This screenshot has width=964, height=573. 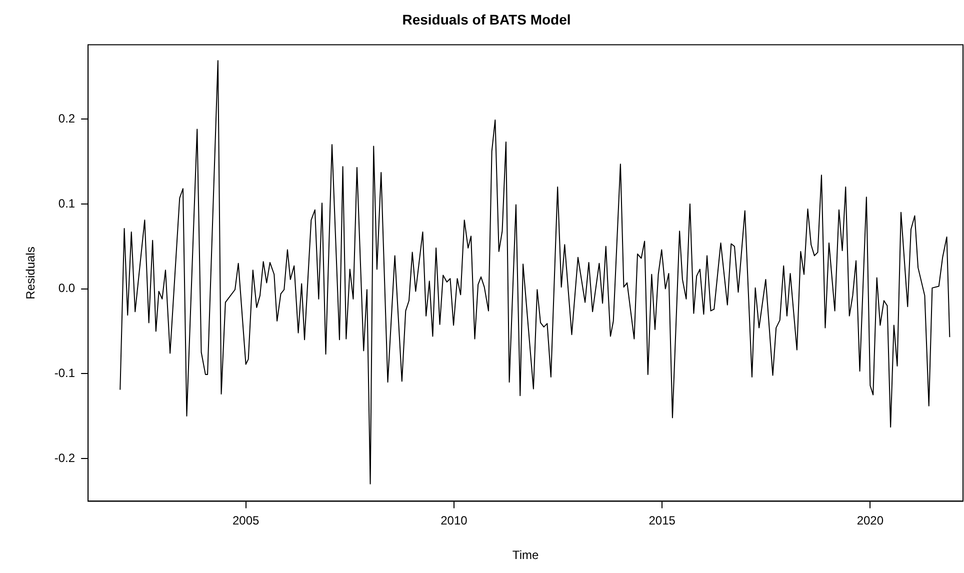 What do you see at coordinates (486, 19) in the screenshot?
I see `chart-title: Residuals of BATS Model` at bounding box center [486, 19].